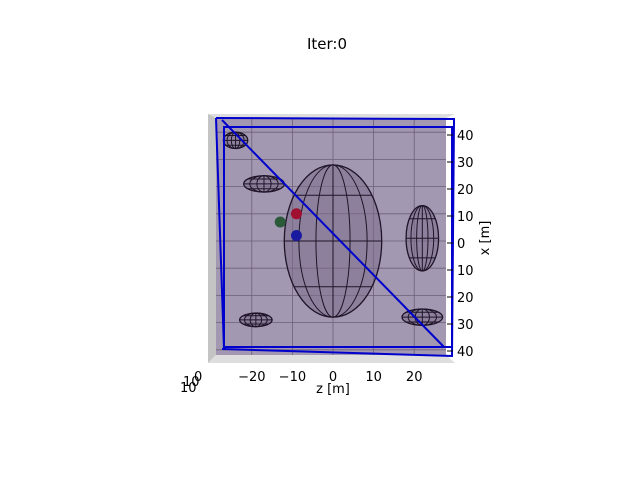  What do you see at coordinates (212, 238) in the screenshot?
I see `back-pane-left` at bounding box center [212, 238].